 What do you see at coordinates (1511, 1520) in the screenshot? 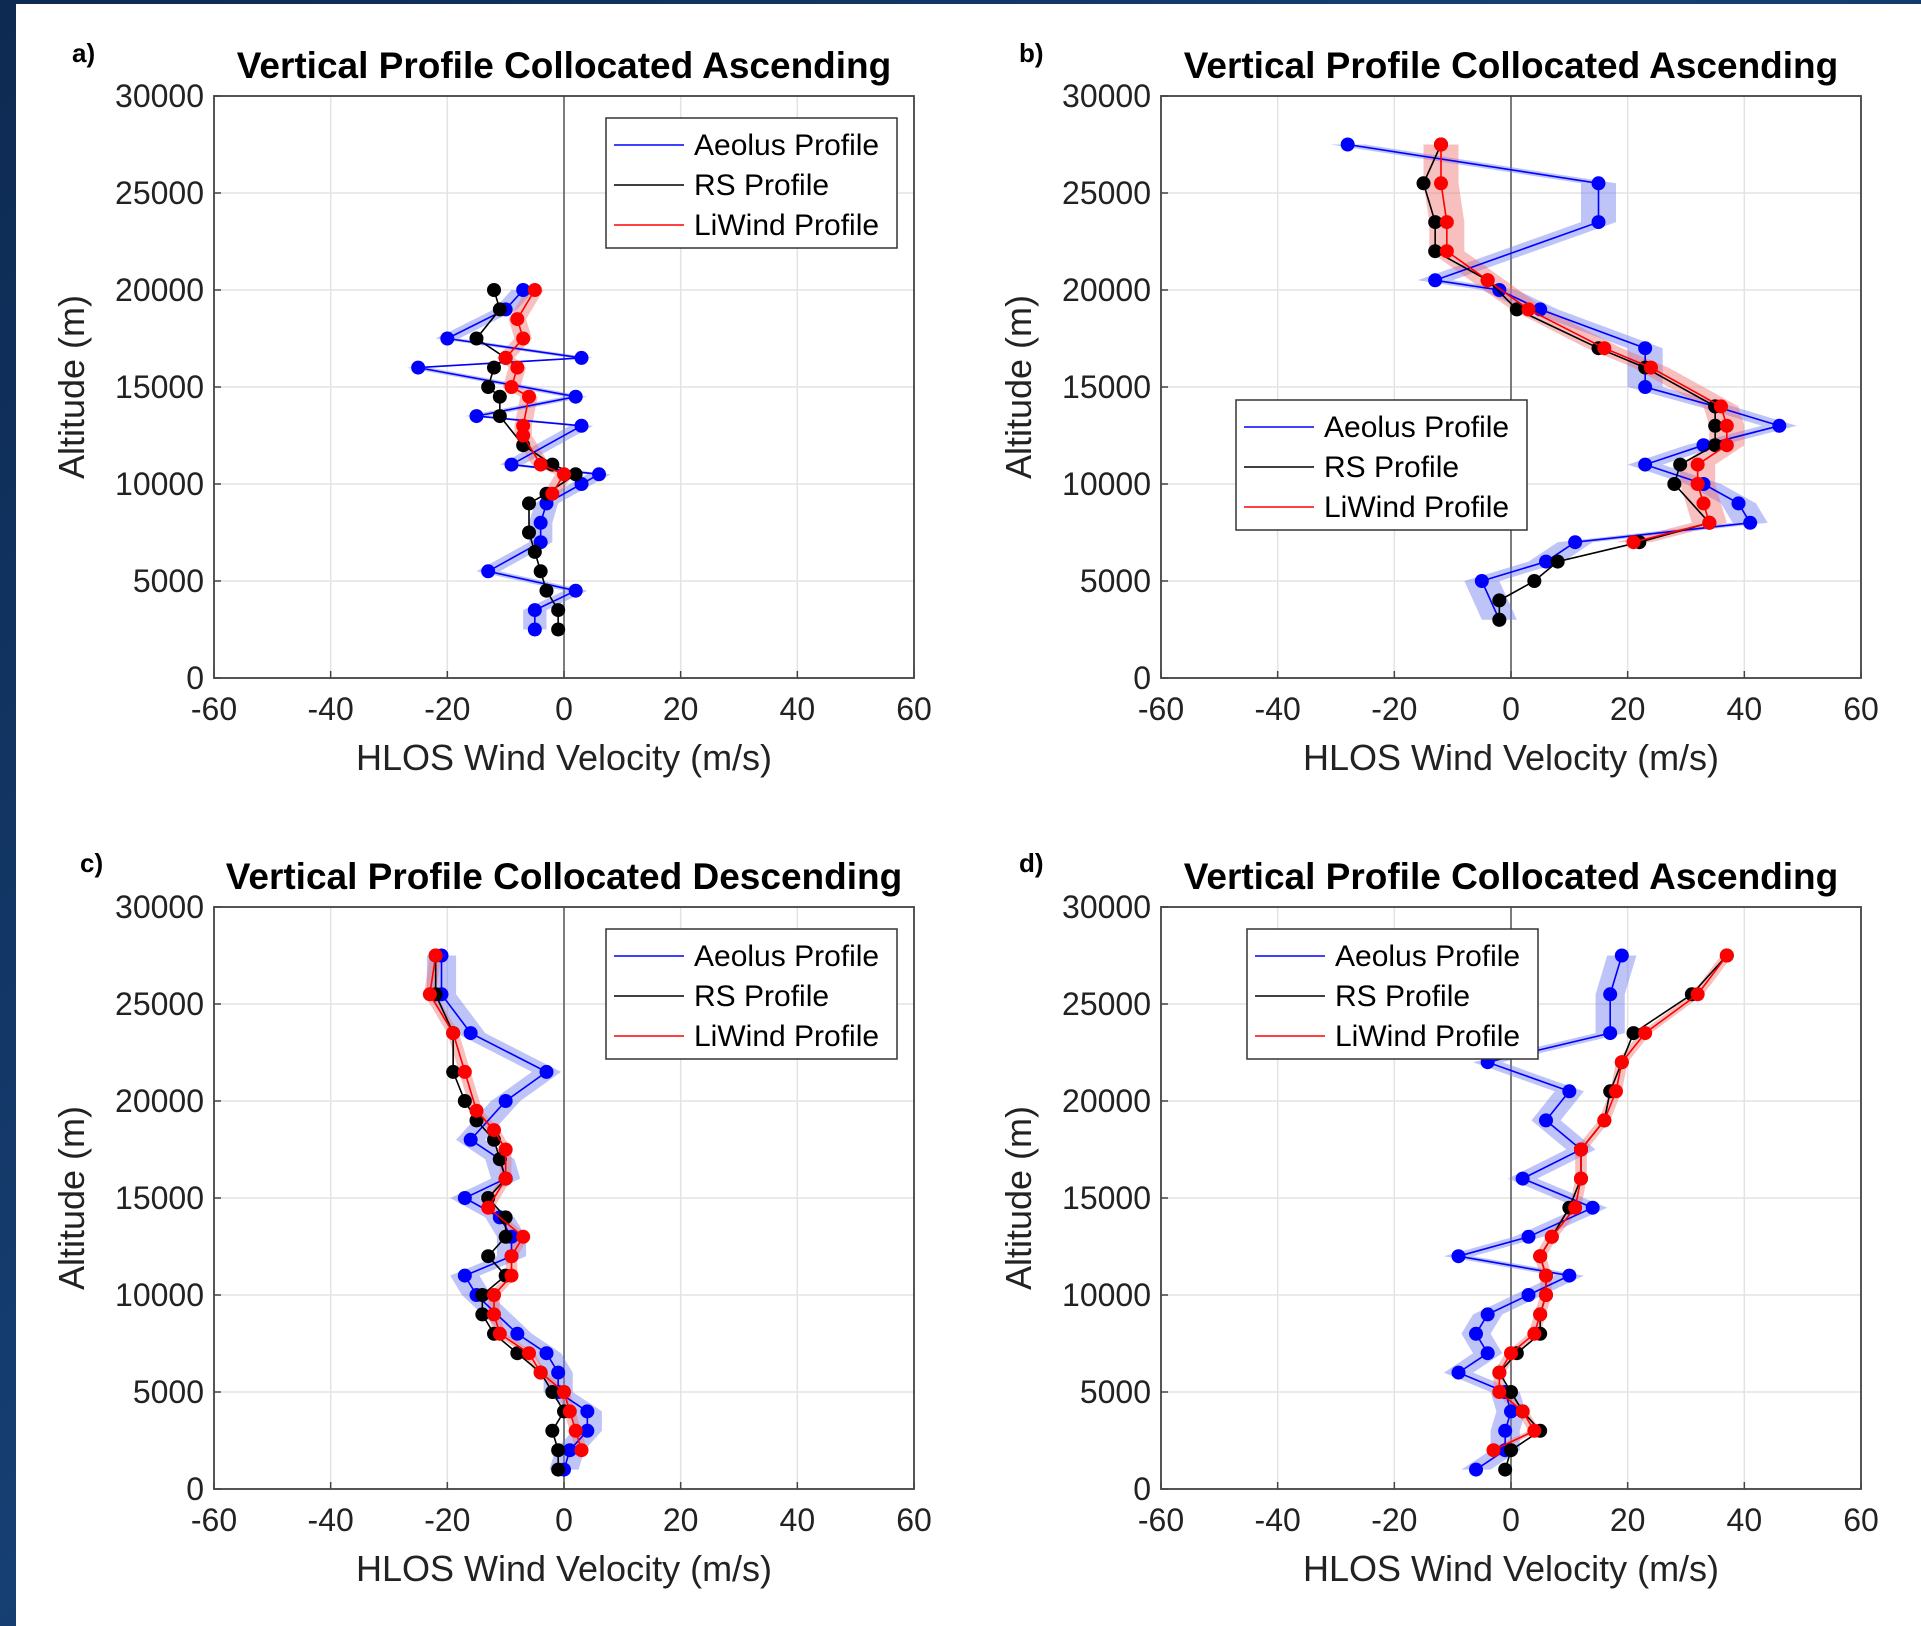
I see `x-tick-label: 0` at bounding box center [1511, 1520].